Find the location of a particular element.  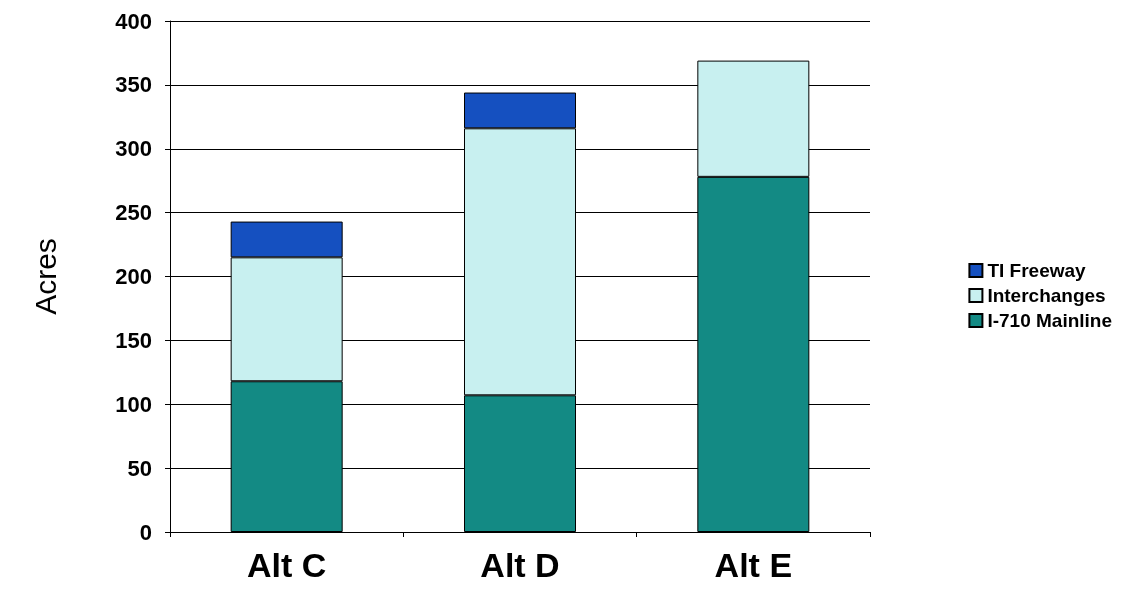

x-tick-label: Alt E is located at coordinates (753, 565).